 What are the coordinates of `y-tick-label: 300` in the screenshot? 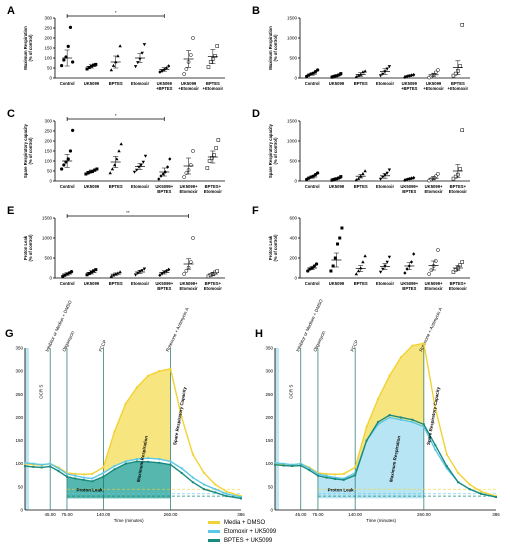 It's located at (19, 371).